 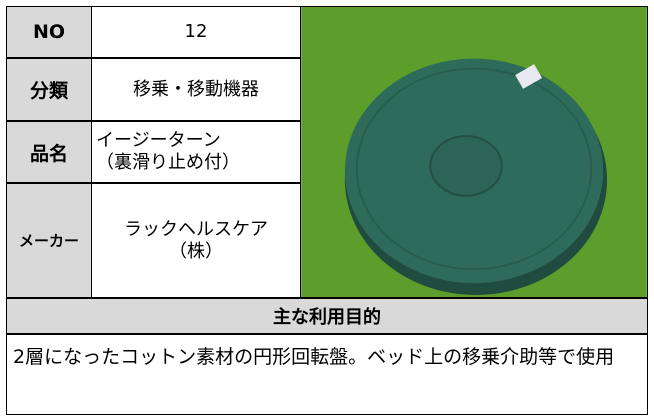 What do you see at coordinates (196, 229) in the screenshot?
I see `value-line: ラックヘルスケア` at bounding box center [196, 229].